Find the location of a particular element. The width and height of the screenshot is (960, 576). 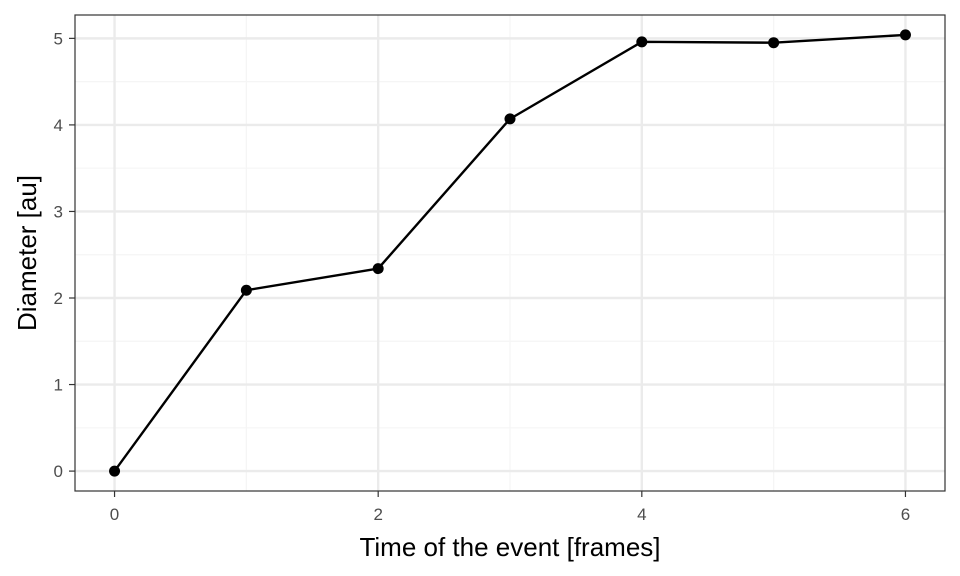

x-axis-tick-labels: 0 2 4 6 is located at coordinates (510, 514).